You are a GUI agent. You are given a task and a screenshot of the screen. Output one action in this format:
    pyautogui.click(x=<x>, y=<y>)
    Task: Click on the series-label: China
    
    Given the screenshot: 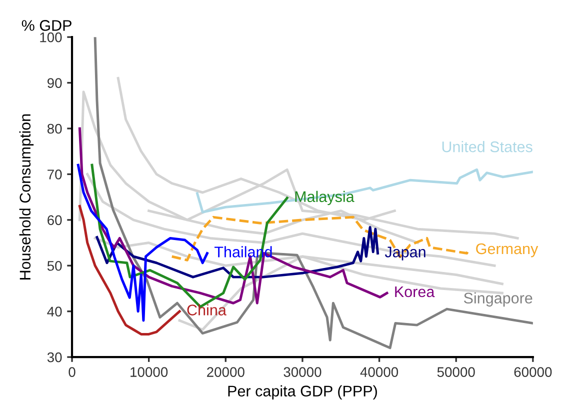 What is the action you would take?
    pyautogui.click(x=206, y=310)
    